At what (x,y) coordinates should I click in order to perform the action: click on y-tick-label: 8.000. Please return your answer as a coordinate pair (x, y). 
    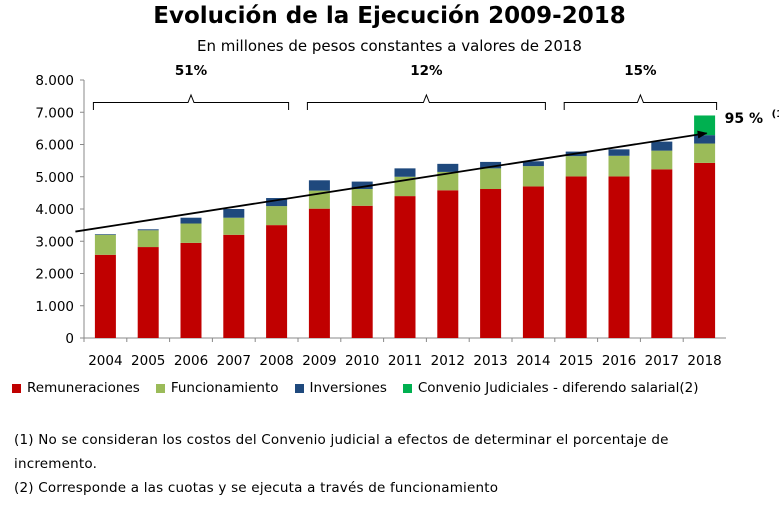
    Looking at the image, I should click on (54, 81).